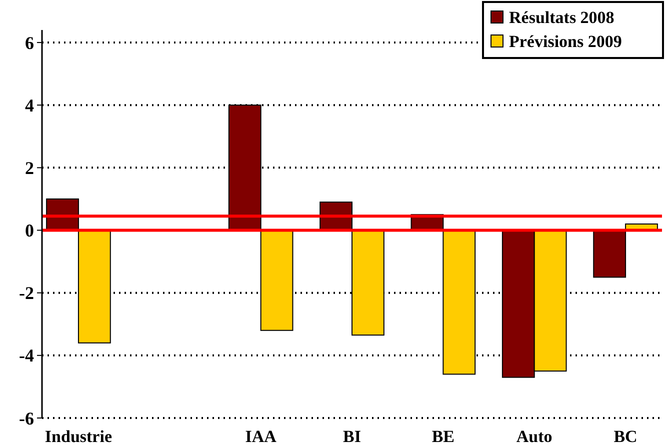  What do you see at coordinates (261, 436) in the screenshot?
I see `x-tick-label: IAA` at bounding box center [261, 436].